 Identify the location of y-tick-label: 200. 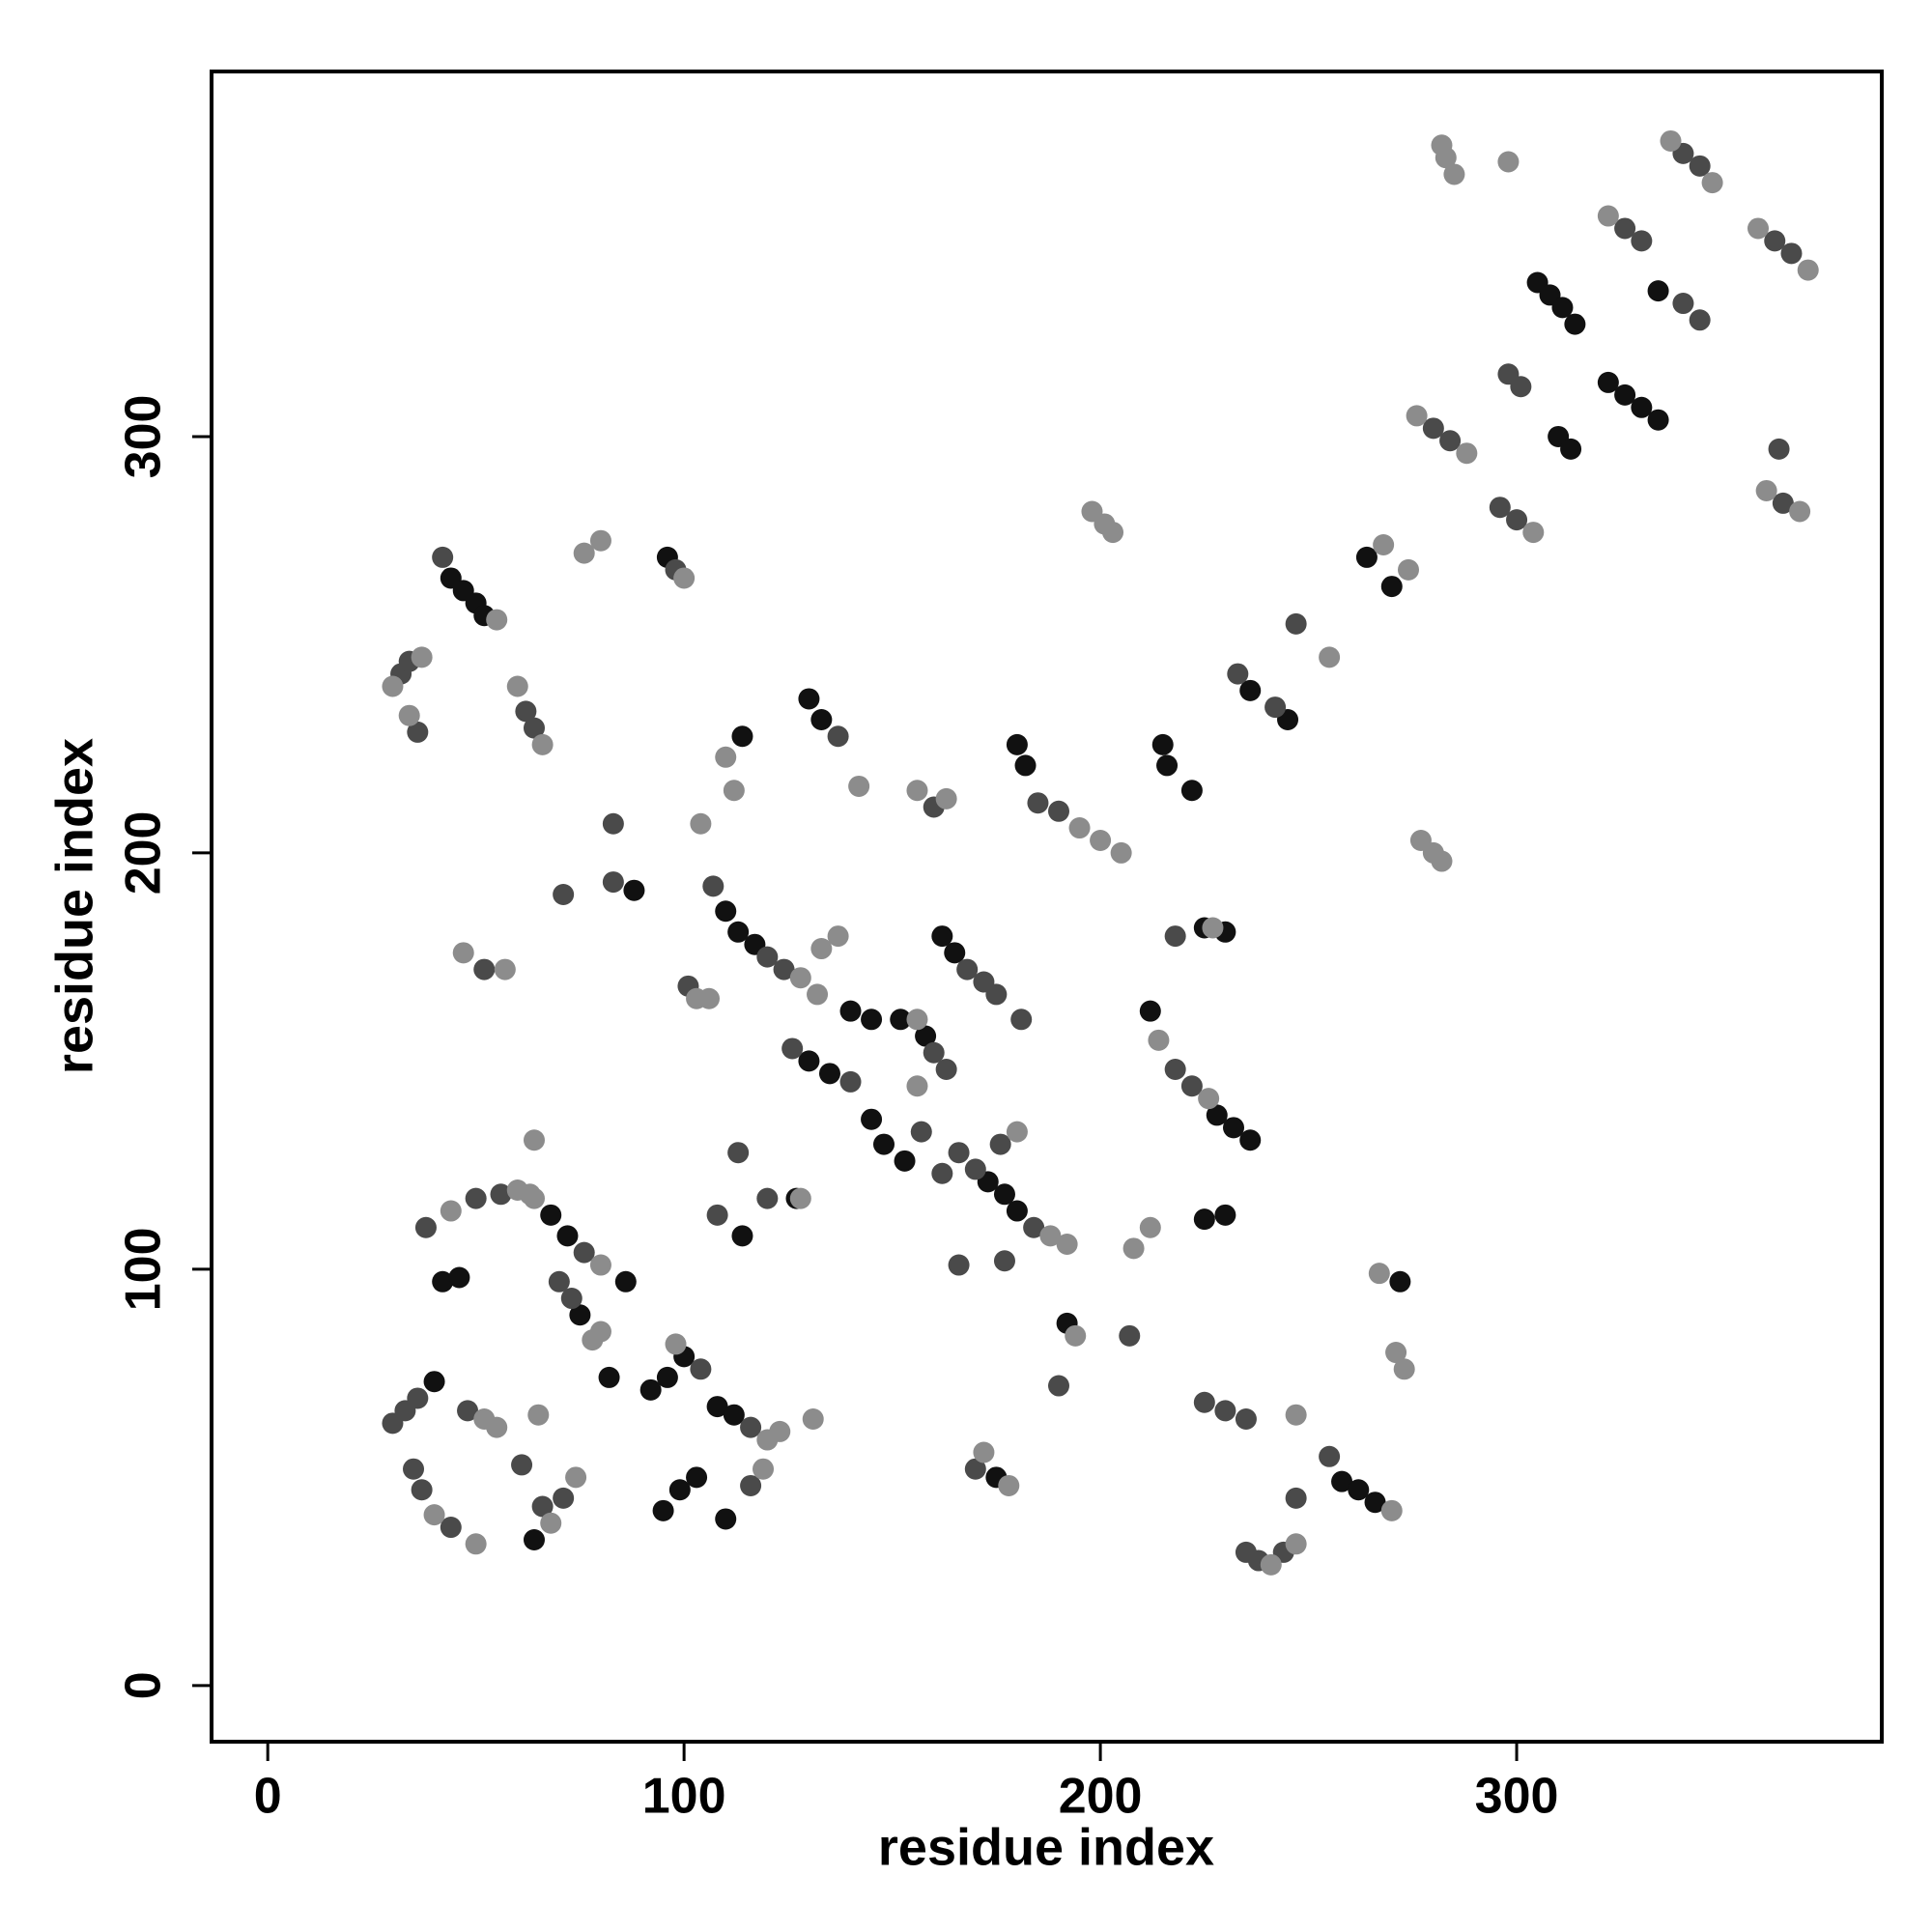
(144, 853).